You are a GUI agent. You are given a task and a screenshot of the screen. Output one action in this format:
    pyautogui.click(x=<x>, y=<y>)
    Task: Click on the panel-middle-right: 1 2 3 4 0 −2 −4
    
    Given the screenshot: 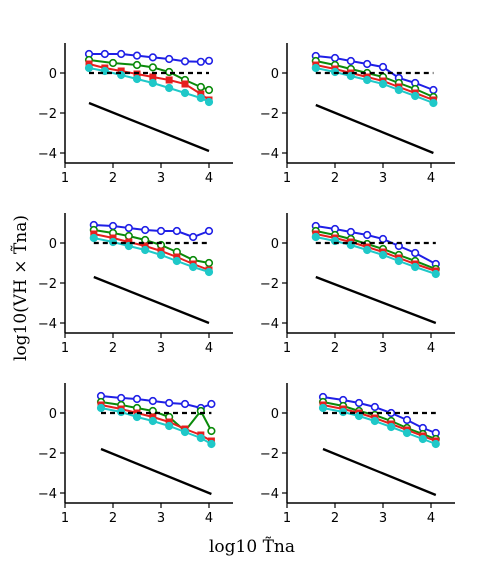 What is the action you would take?
    pyautogui.click(x=357, y=284)
    